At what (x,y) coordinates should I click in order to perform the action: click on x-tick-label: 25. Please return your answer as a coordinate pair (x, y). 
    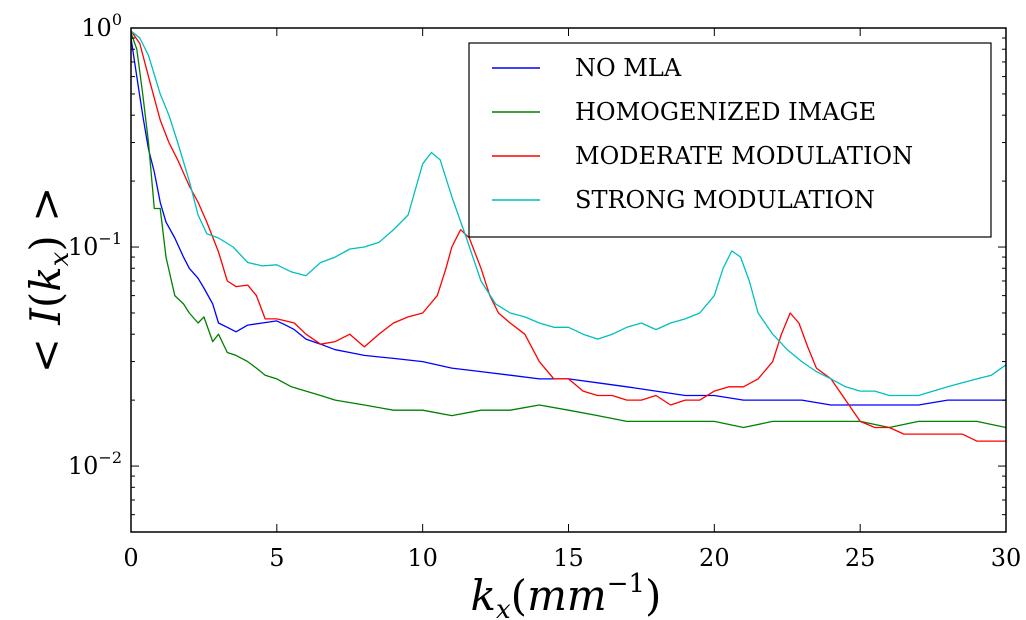
    Looking at the image, I should click on (860, 558).